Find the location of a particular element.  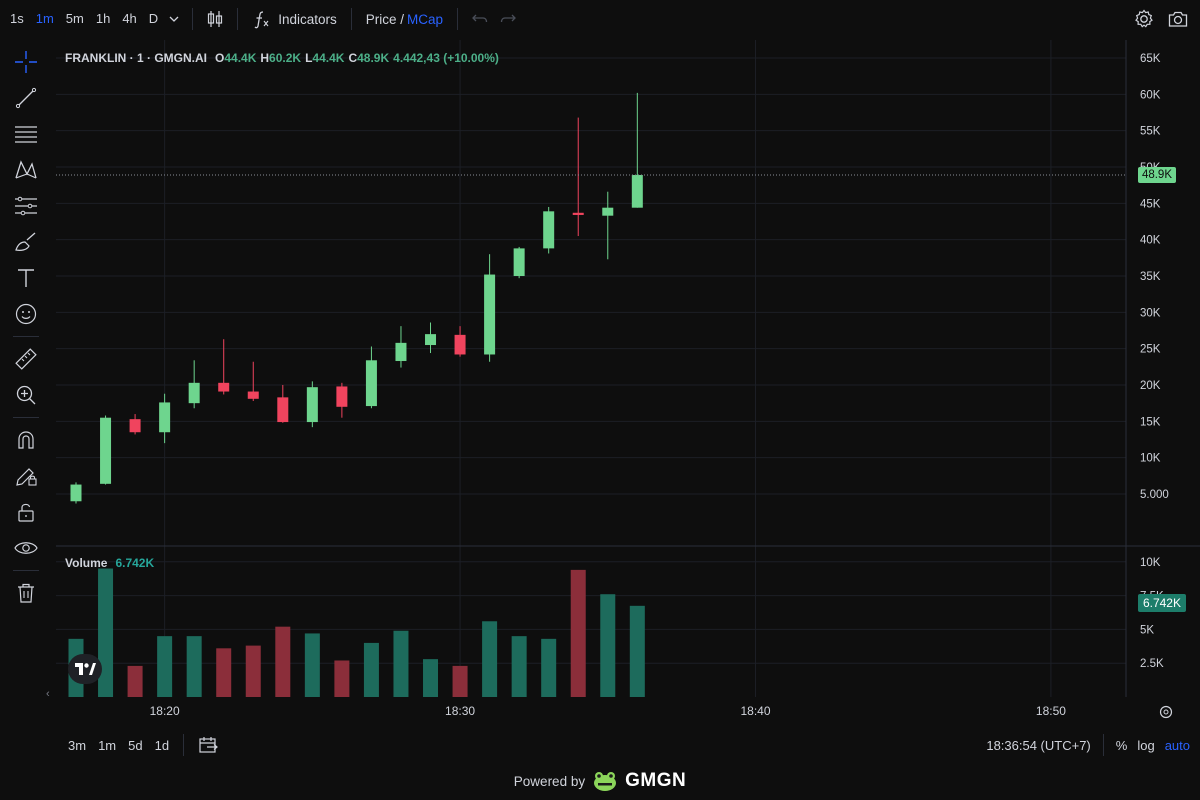

volume-label: Volume is located at coordinates (86, 563).